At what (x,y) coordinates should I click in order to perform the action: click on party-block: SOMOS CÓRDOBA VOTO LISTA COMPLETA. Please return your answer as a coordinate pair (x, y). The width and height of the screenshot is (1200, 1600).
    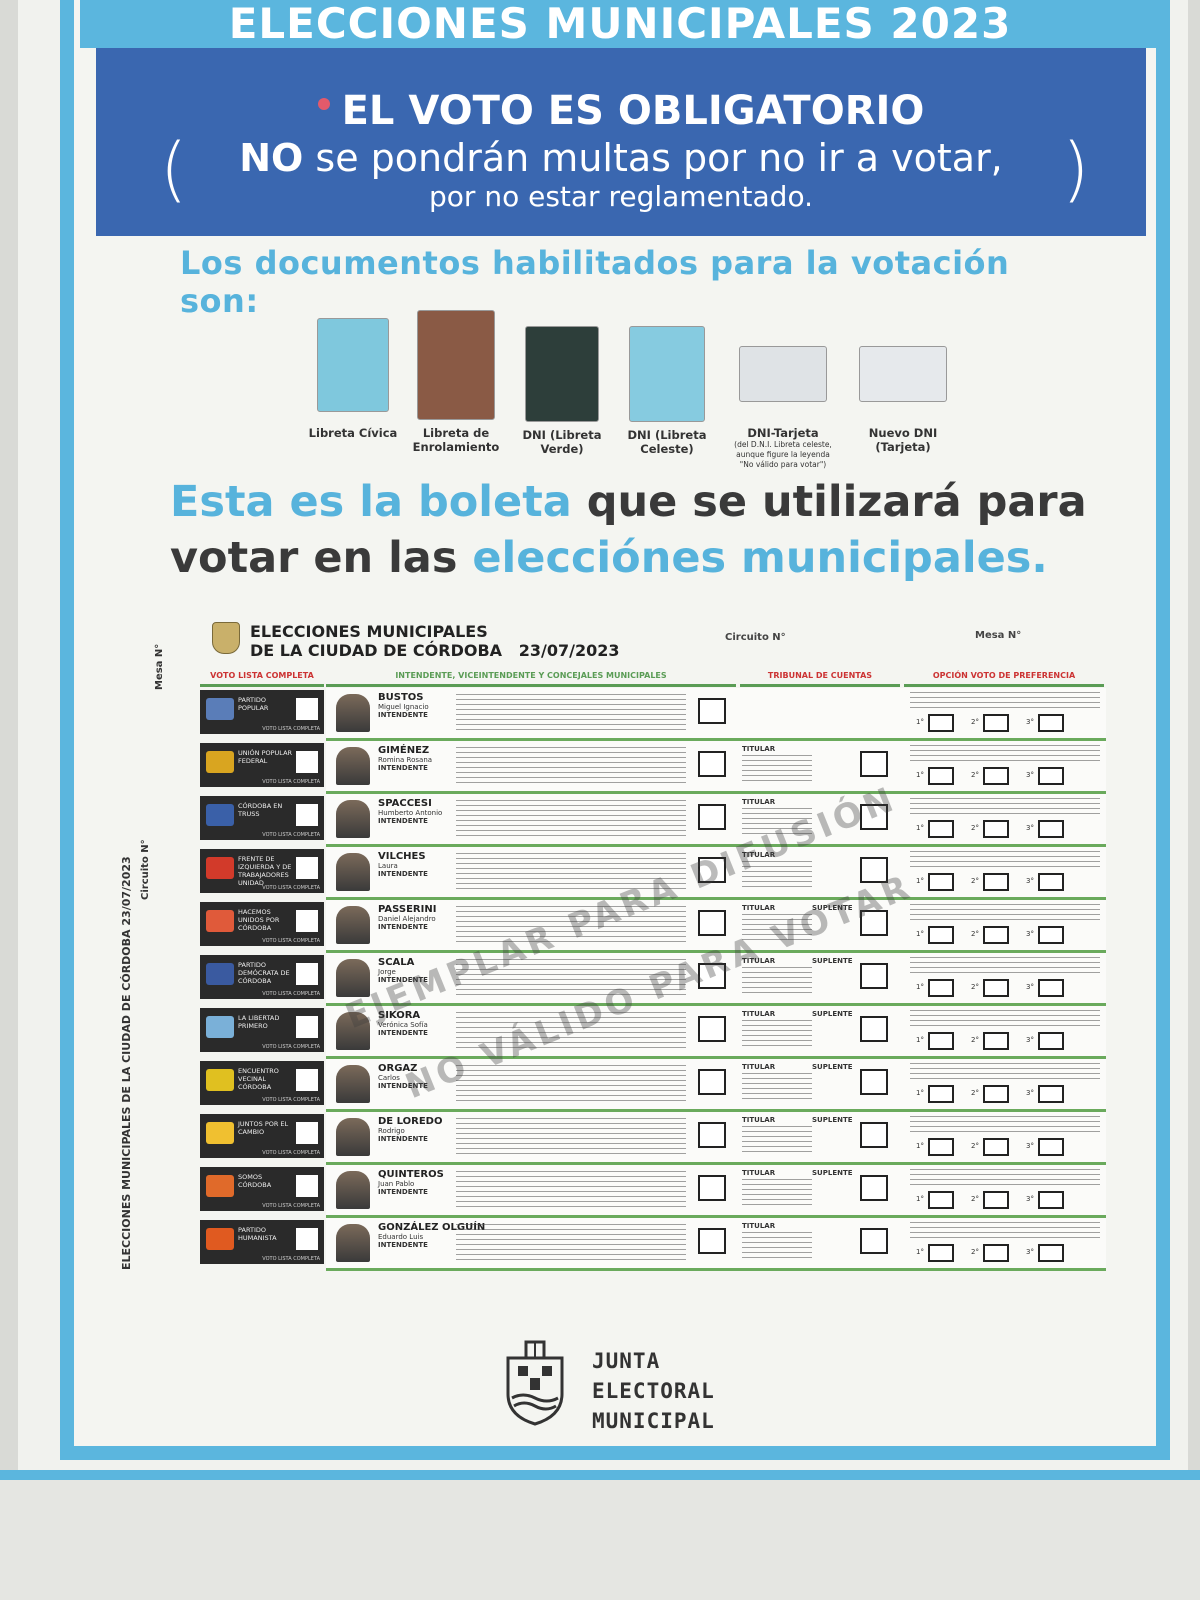
    Looking at the image, I should click on (262, 1189).